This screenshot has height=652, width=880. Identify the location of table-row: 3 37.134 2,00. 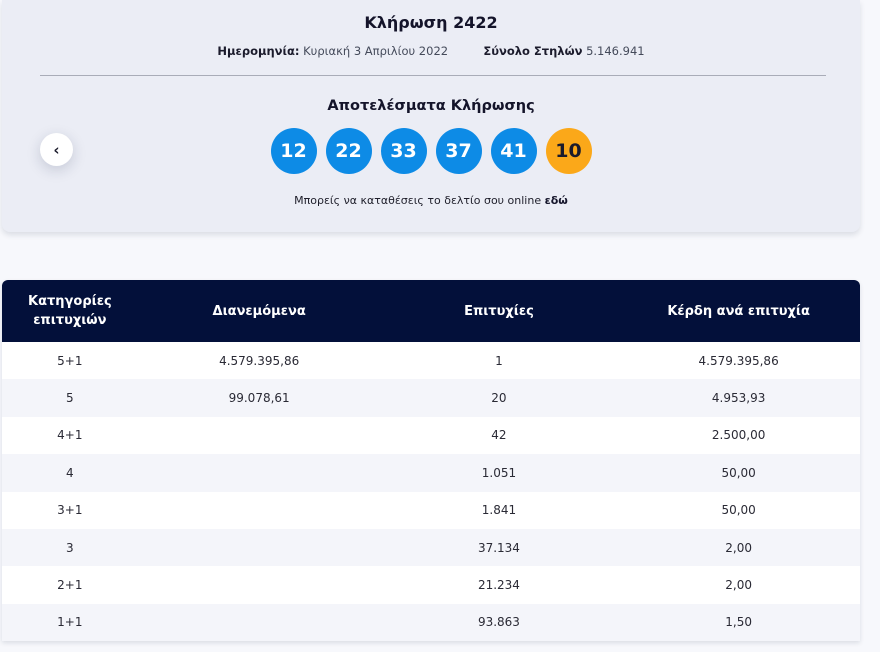
(431, 547).